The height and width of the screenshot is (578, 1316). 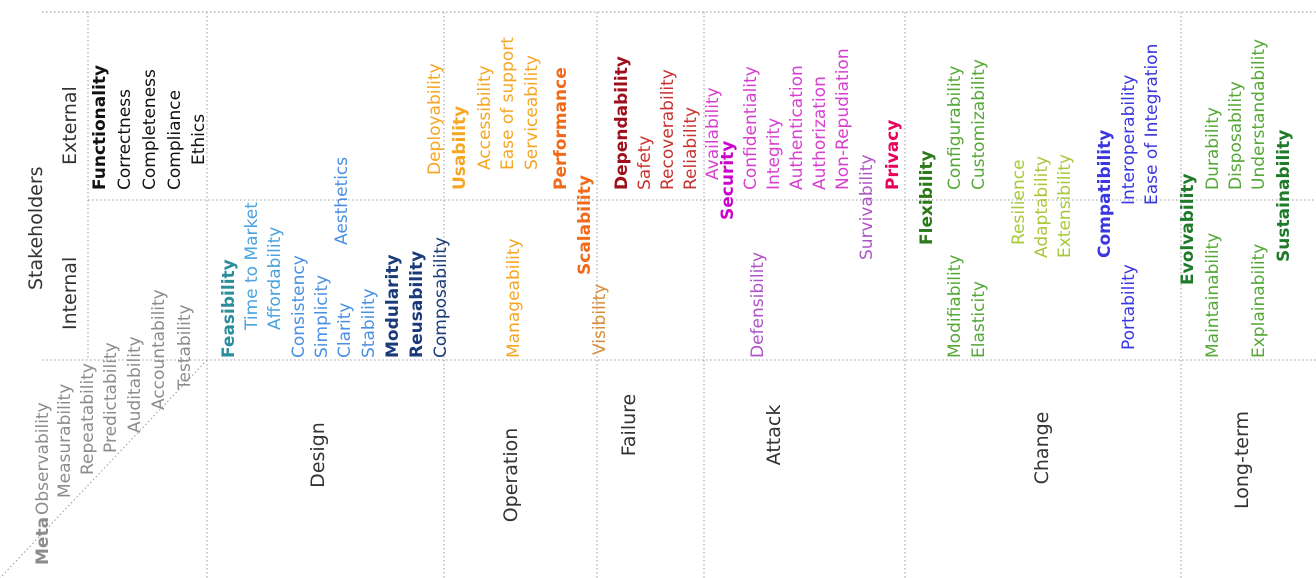 I want to click on label-integrity: Integrity, so click(x=774, y=154).